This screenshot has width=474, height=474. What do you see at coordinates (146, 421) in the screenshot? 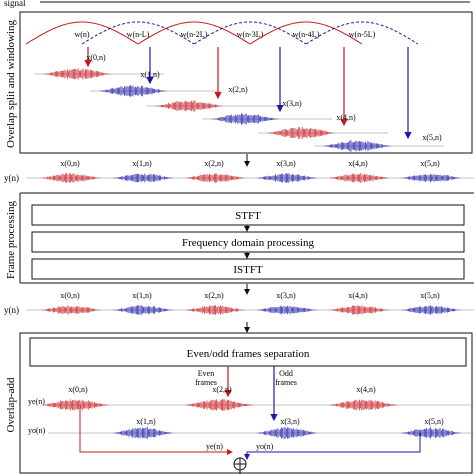
I see `odd-frame-label-1: x(1,n)` at bounding box center [146, 421].